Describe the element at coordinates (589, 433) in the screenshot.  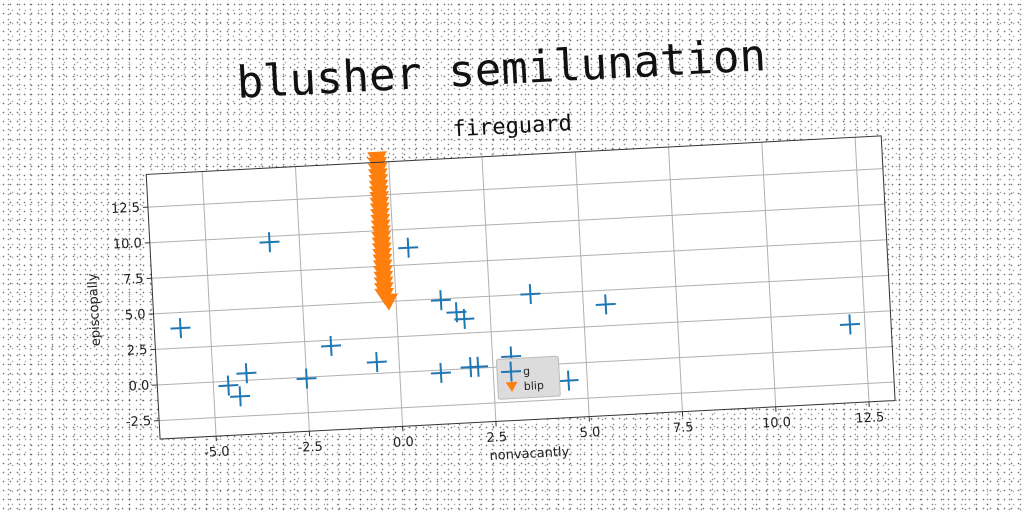
I see `x-tick-label: 5.0` at that location.